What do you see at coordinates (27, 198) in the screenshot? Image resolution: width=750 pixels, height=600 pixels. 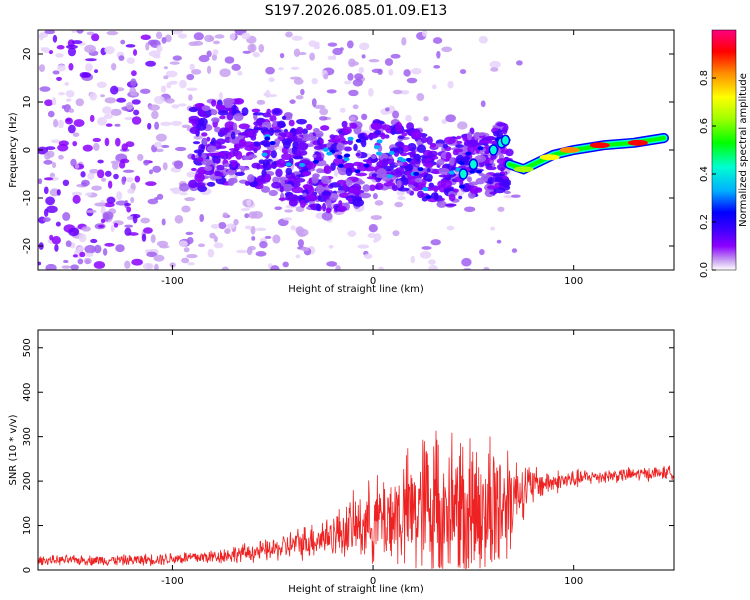 I see `y-tick-label: -10` at bounding box center [27, 198].